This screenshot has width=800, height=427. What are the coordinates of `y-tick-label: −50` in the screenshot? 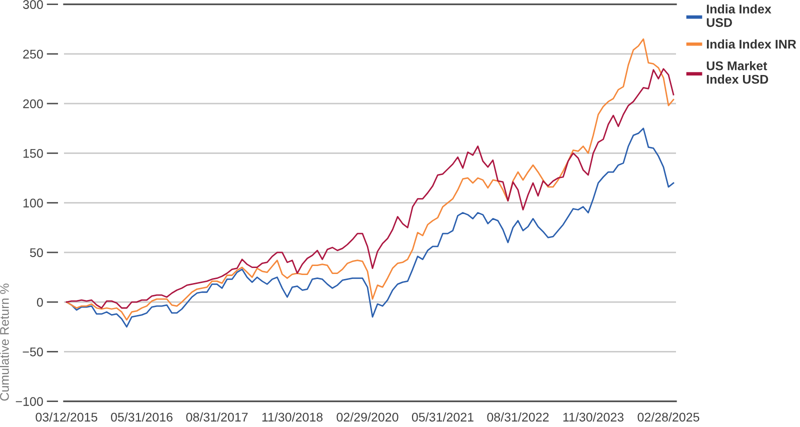 It's located at (32, 351).